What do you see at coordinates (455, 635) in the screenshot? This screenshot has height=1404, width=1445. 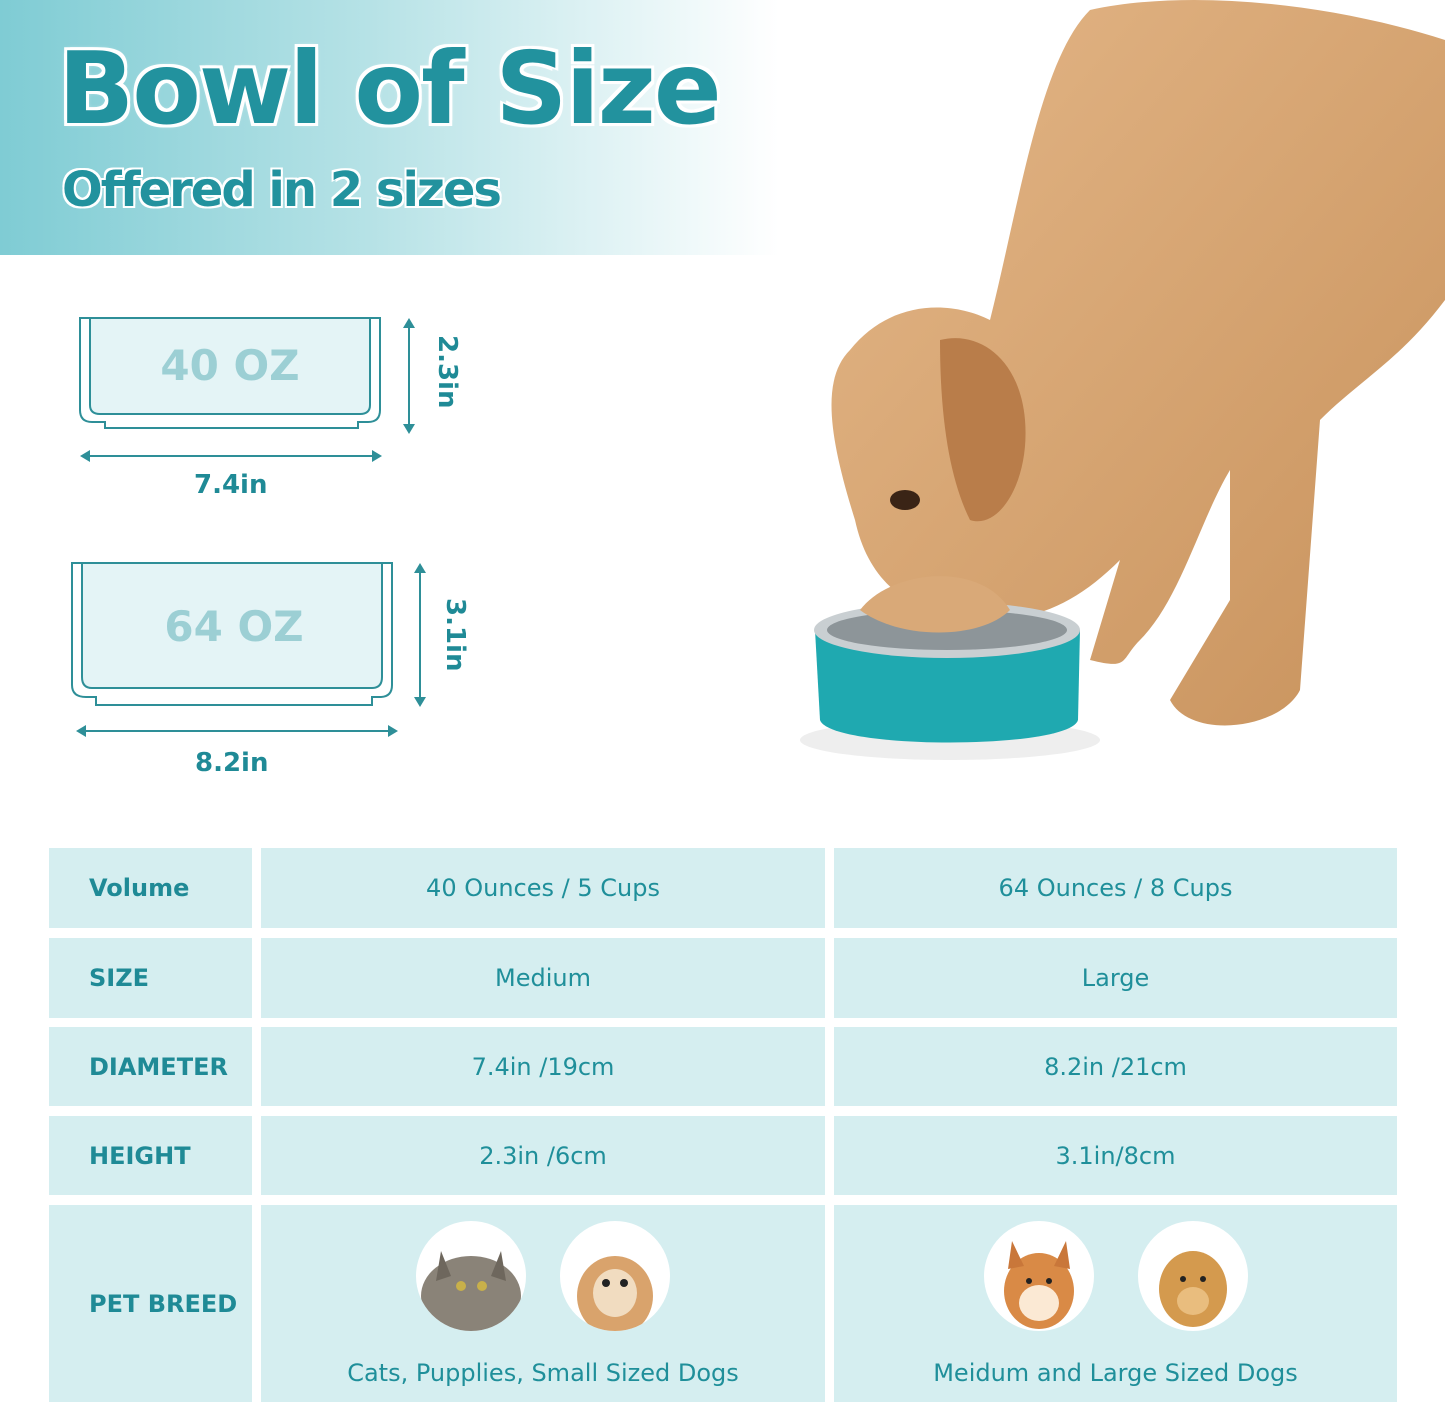 I see `height-label-64oz: 3.1in` at bounding box center [455, 635].